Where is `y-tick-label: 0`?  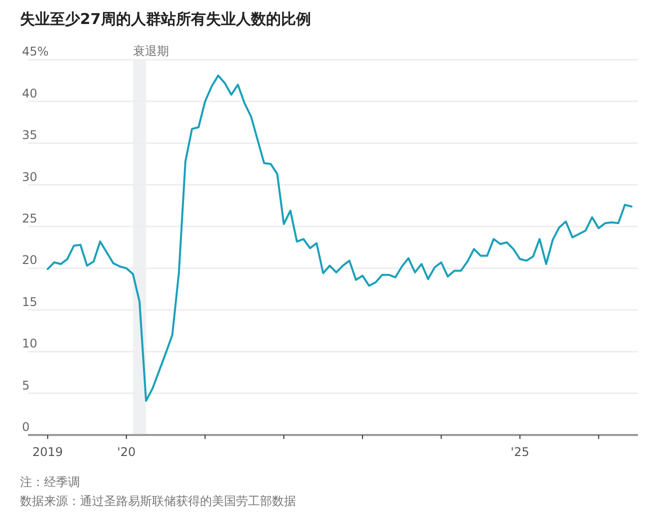
y-tick-label: 0 is located at coordinates (26, 427).